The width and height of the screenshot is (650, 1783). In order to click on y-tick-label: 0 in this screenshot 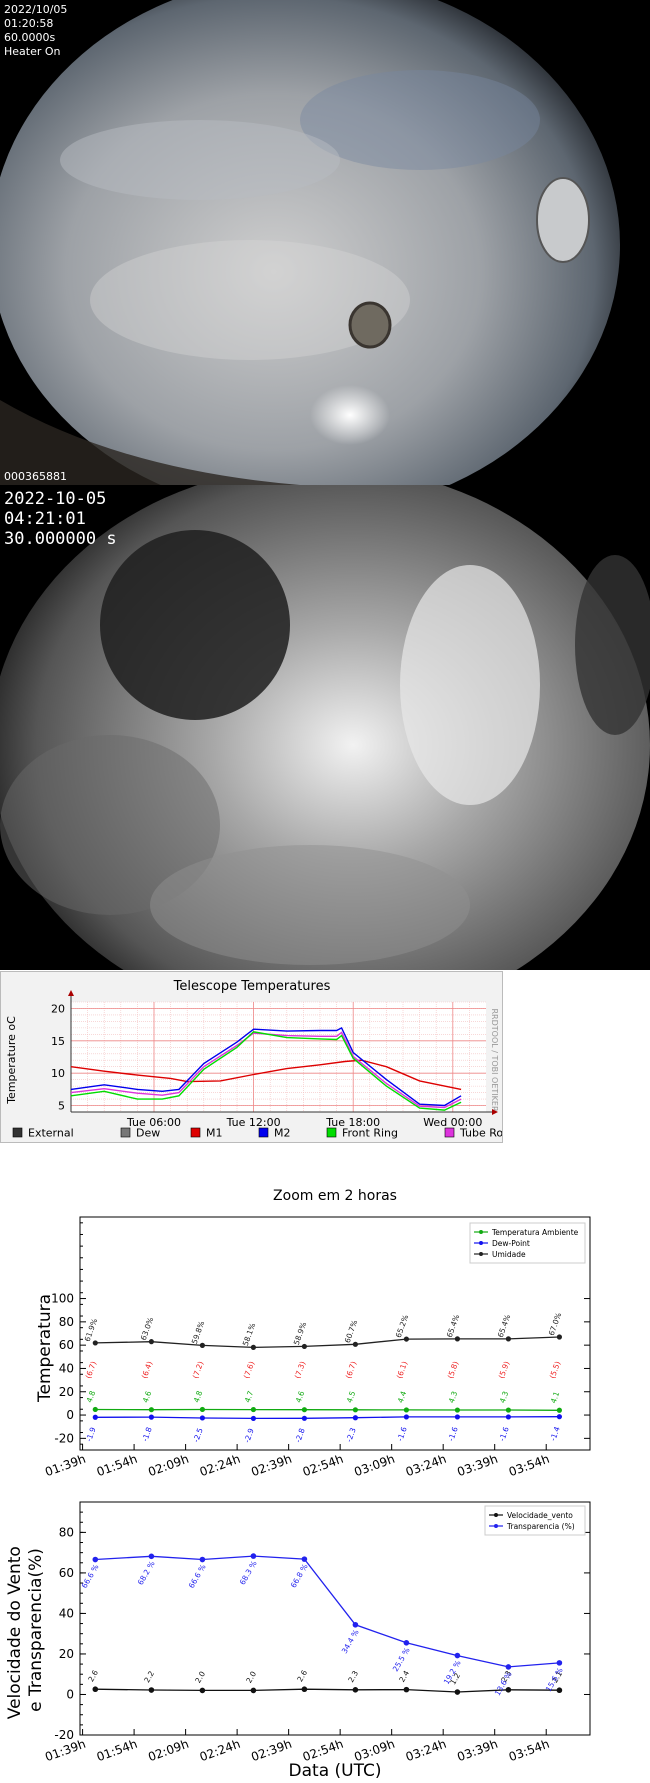, I will do `click(70, 1415)`.